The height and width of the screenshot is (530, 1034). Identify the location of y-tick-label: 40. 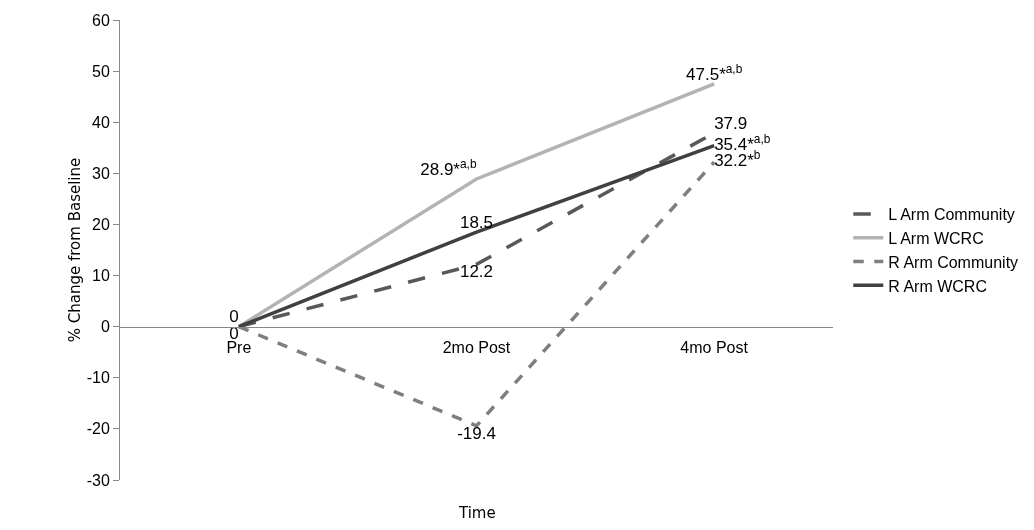
(101, 122).